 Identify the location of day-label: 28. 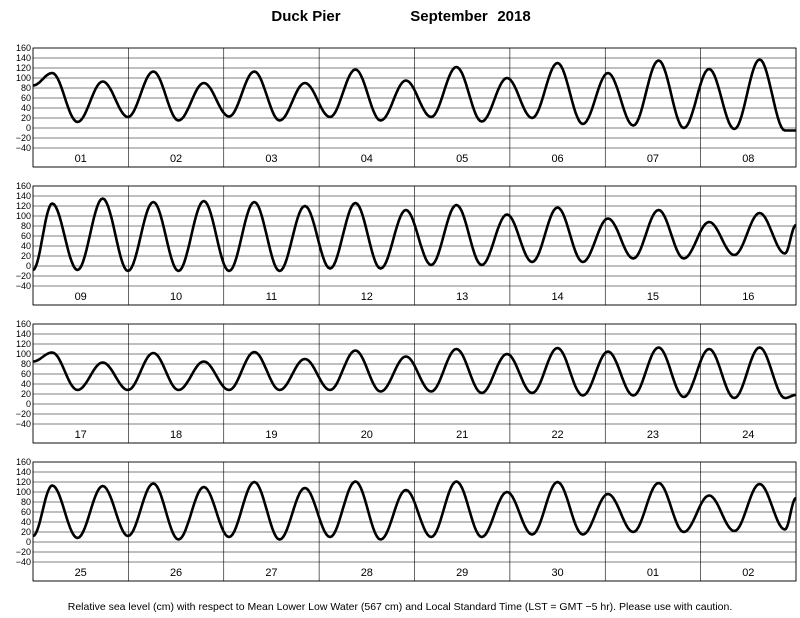
(367, 573).